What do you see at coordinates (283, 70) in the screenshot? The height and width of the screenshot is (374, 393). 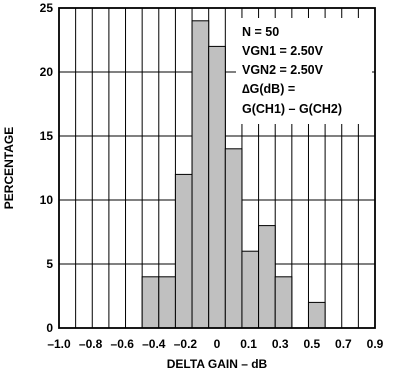 I see `annotation-line-2: VGN2 = 2.50V` at bounding box center [283, 70].